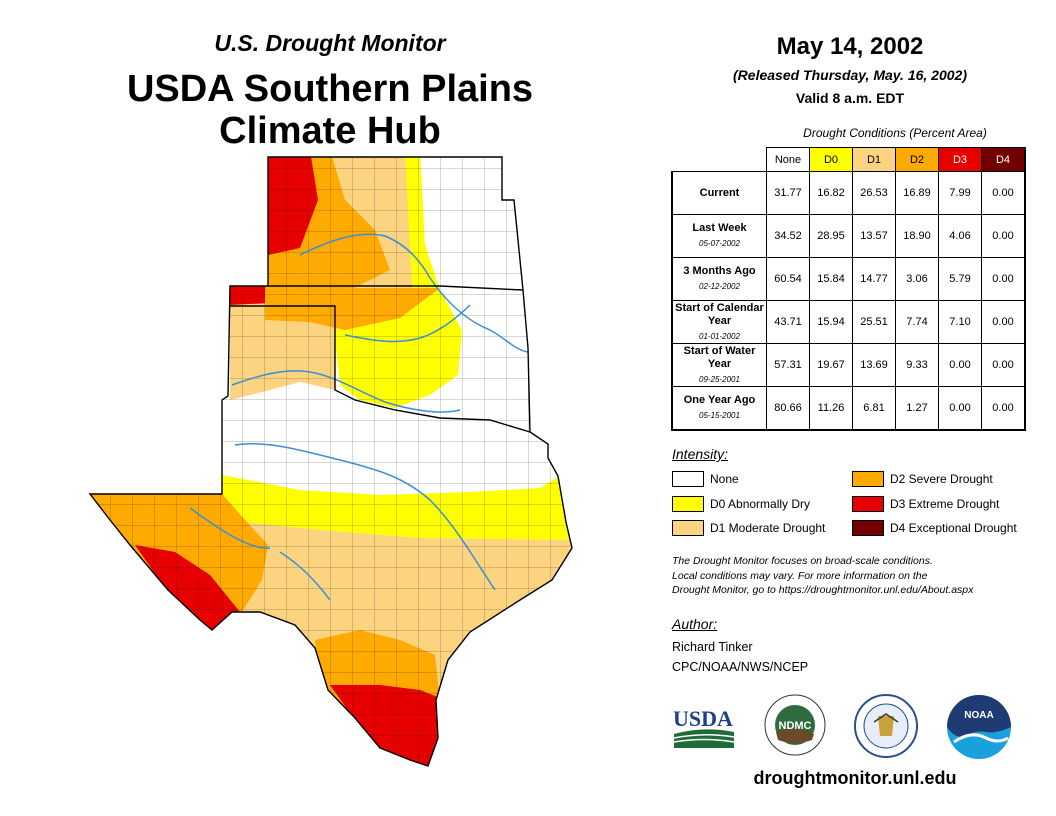 This screenshot has width=1056, height=816. Describe the element at coordinates (960, 236) in the screenshot. I see `table-cell: 4.06` at that location.